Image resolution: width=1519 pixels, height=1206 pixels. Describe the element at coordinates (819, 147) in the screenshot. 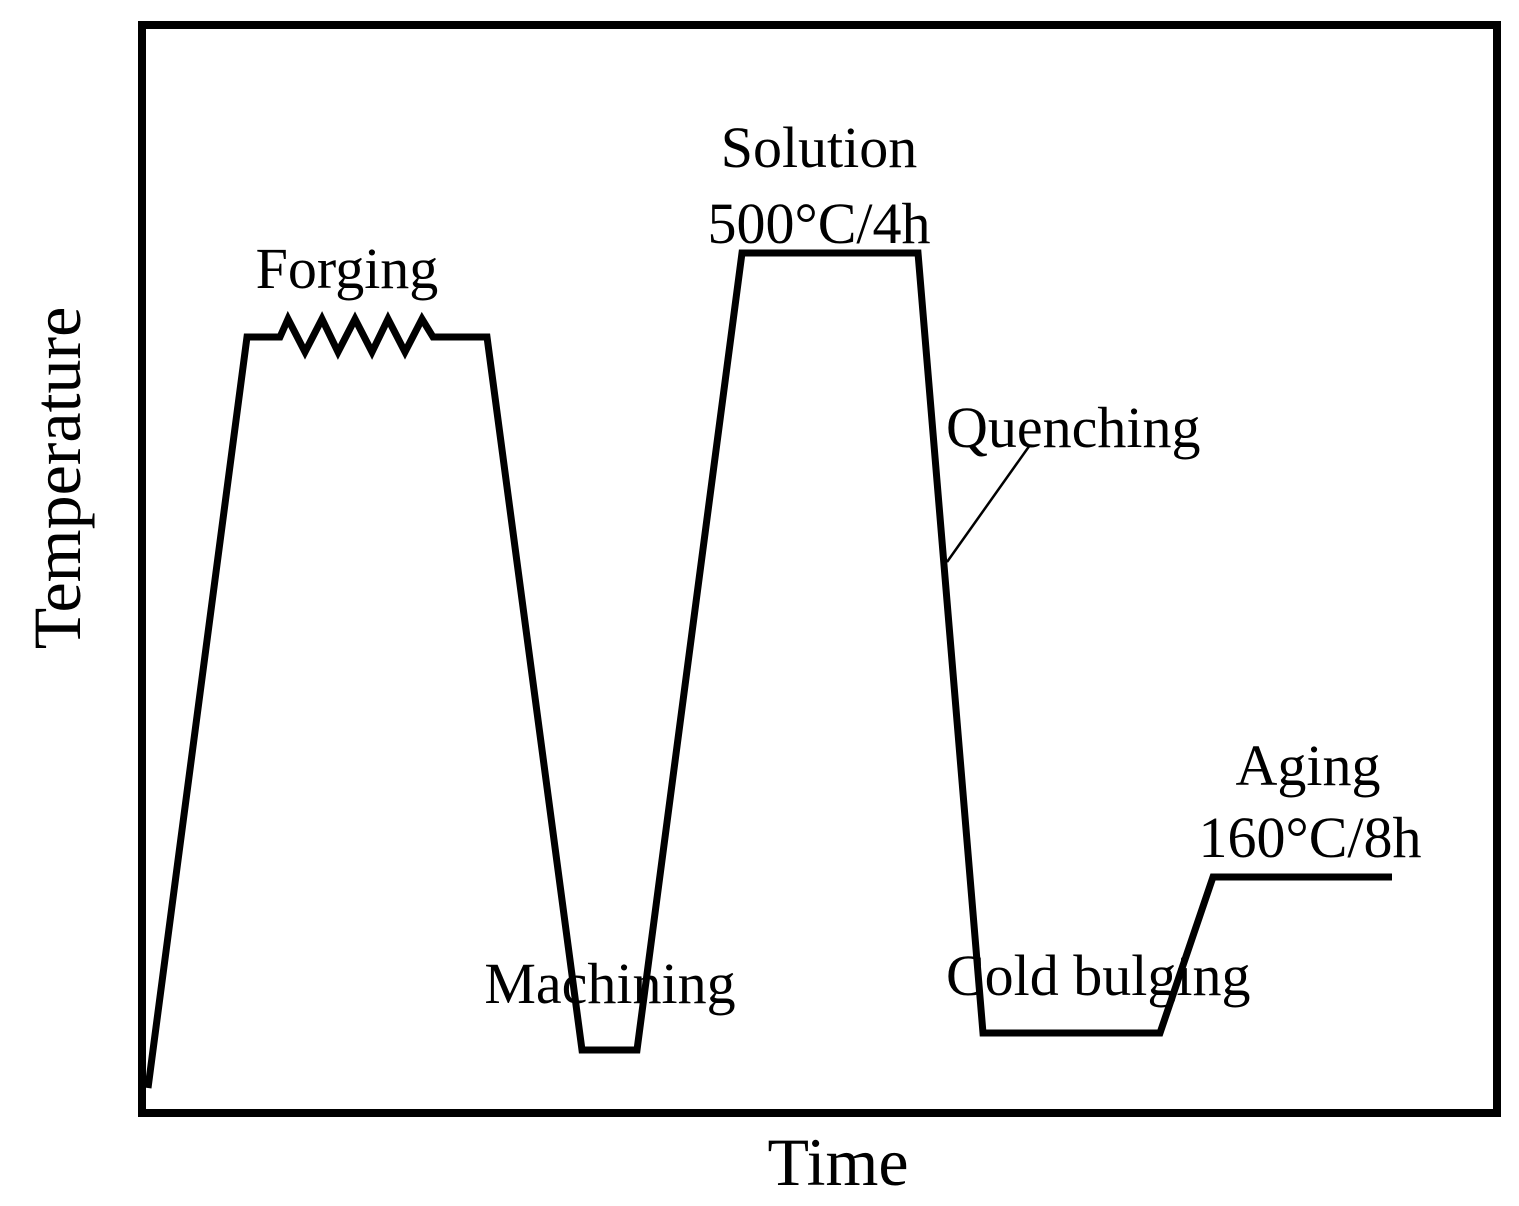

I see `solution-label-line1: Solution` at that location.